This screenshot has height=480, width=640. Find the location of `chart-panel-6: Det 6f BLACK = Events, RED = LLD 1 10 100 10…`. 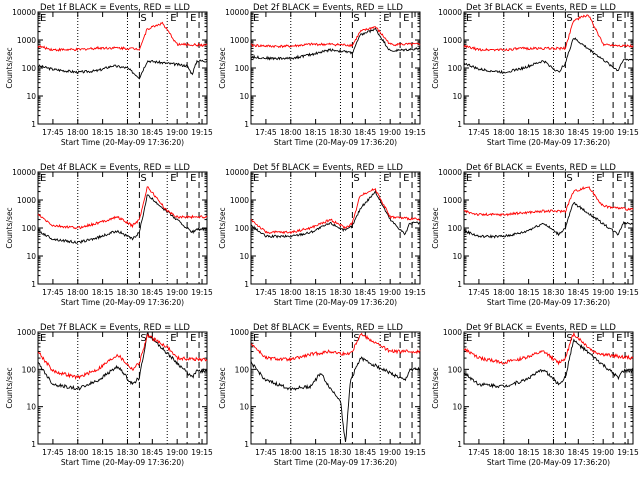

chart-panel-6: Det 6f BLACK = Events, RED = LLD 1 10 100 10… is located at coordinates (535, 235).